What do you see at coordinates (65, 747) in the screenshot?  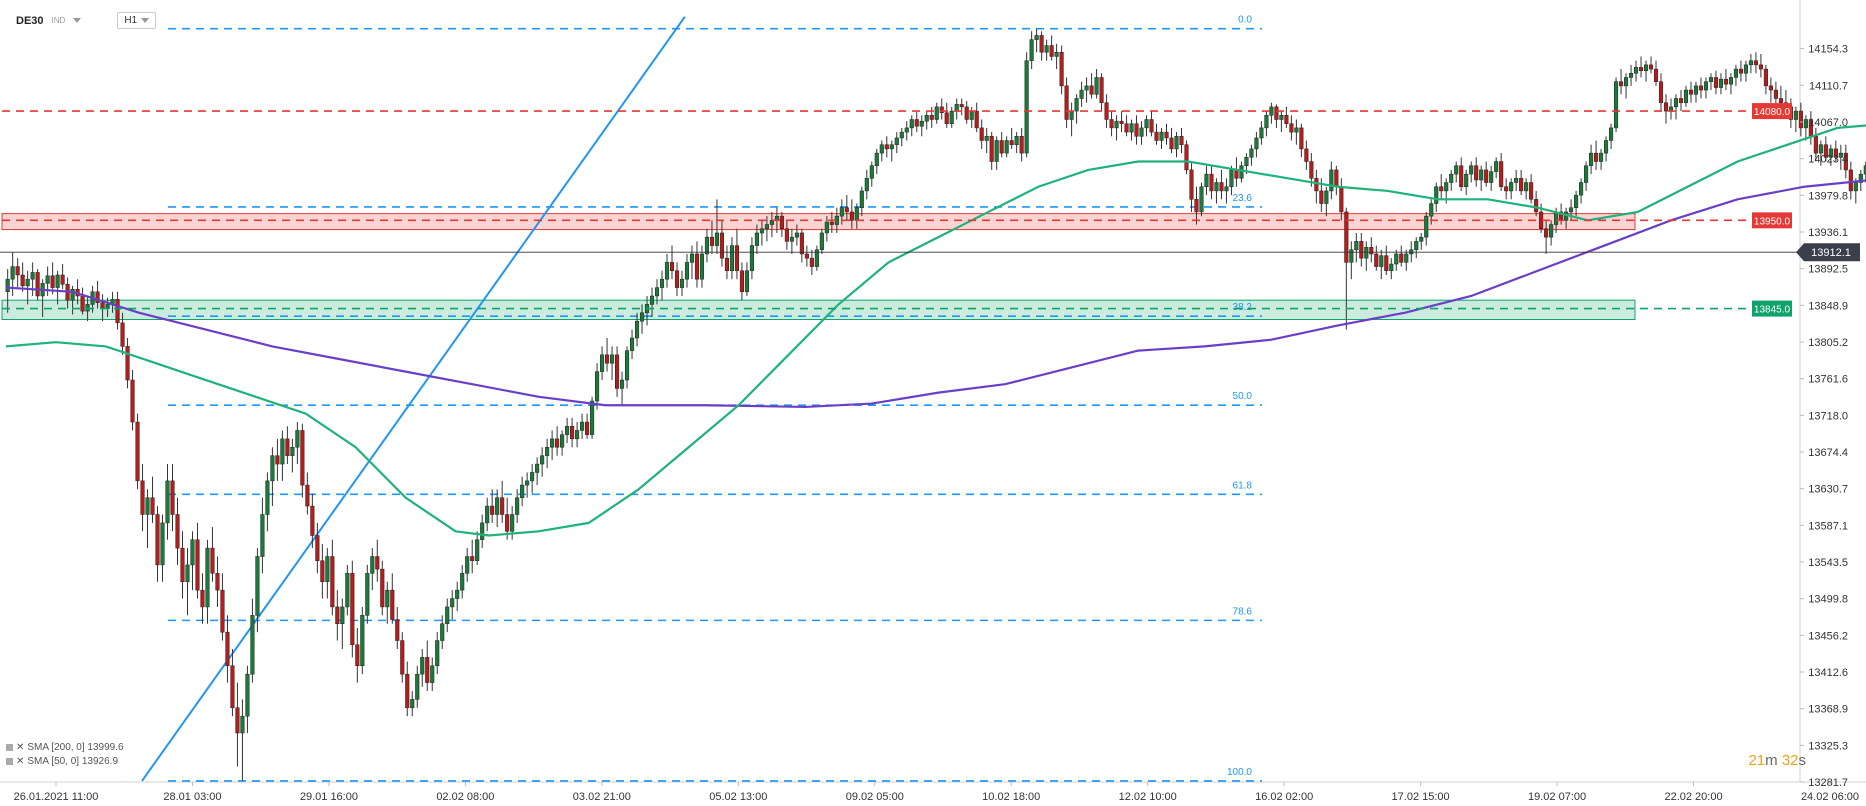 I see `legend-sma200: ✕ SMA [200, 0] 13999.6` at bounding box center [65, 747].